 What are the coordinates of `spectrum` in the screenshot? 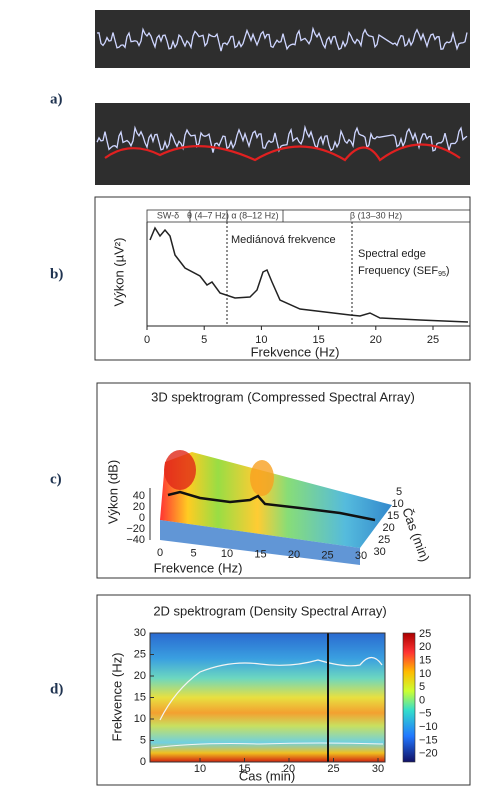 It's located at (309, 274).